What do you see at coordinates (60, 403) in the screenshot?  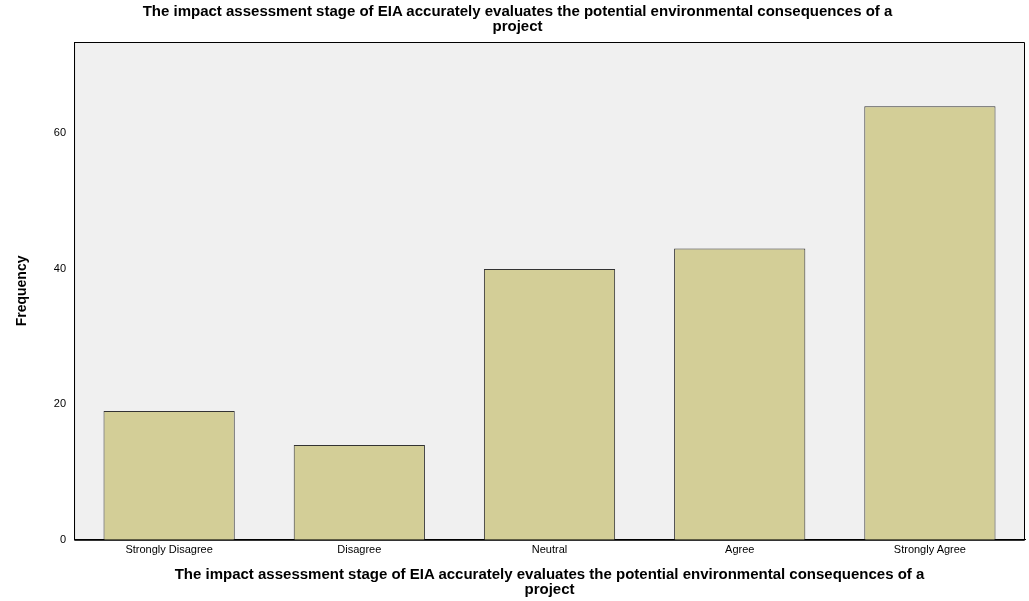 I see `y-tick-label: 20` at bounding box center [60, 403].